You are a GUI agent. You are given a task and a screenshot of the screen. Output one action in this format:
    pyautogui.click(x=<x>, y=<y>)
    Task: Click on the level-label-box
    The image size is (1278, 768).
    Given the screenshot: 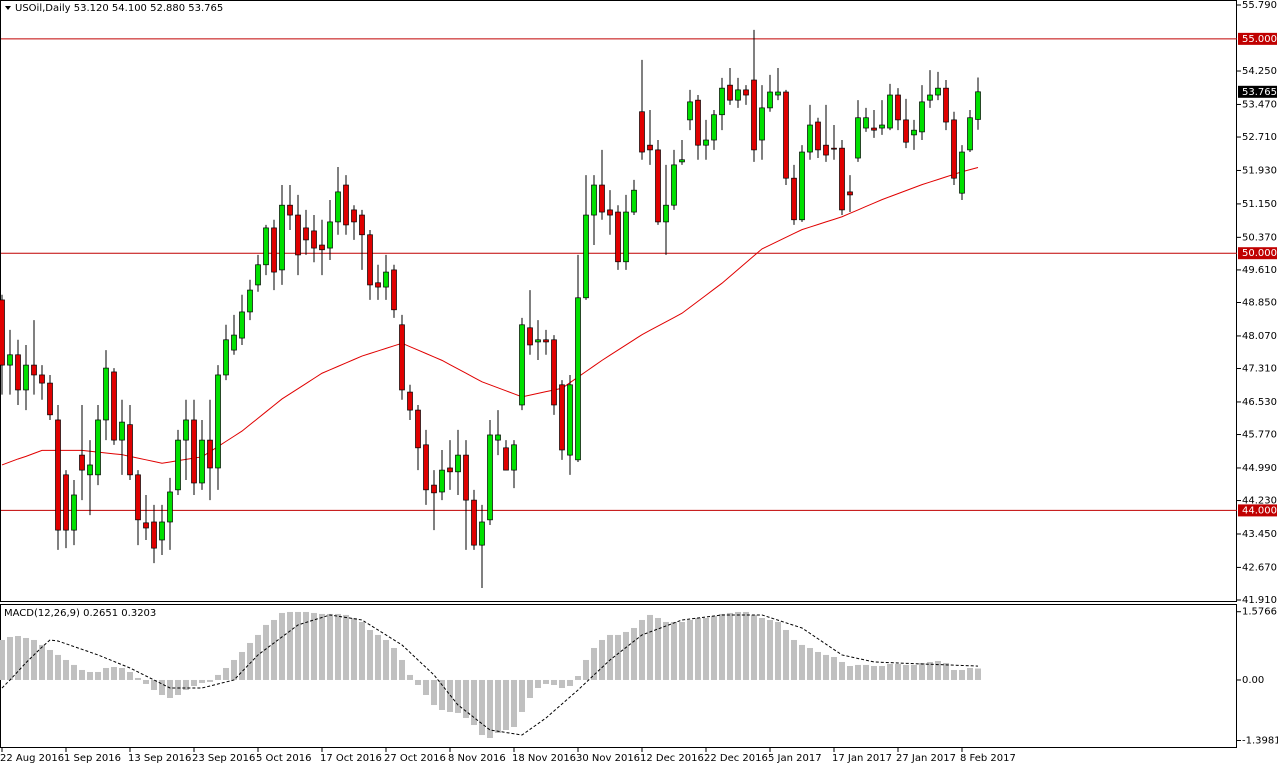 What is the action you would take?
    pyautogui.click(x=1257, y=38)
    